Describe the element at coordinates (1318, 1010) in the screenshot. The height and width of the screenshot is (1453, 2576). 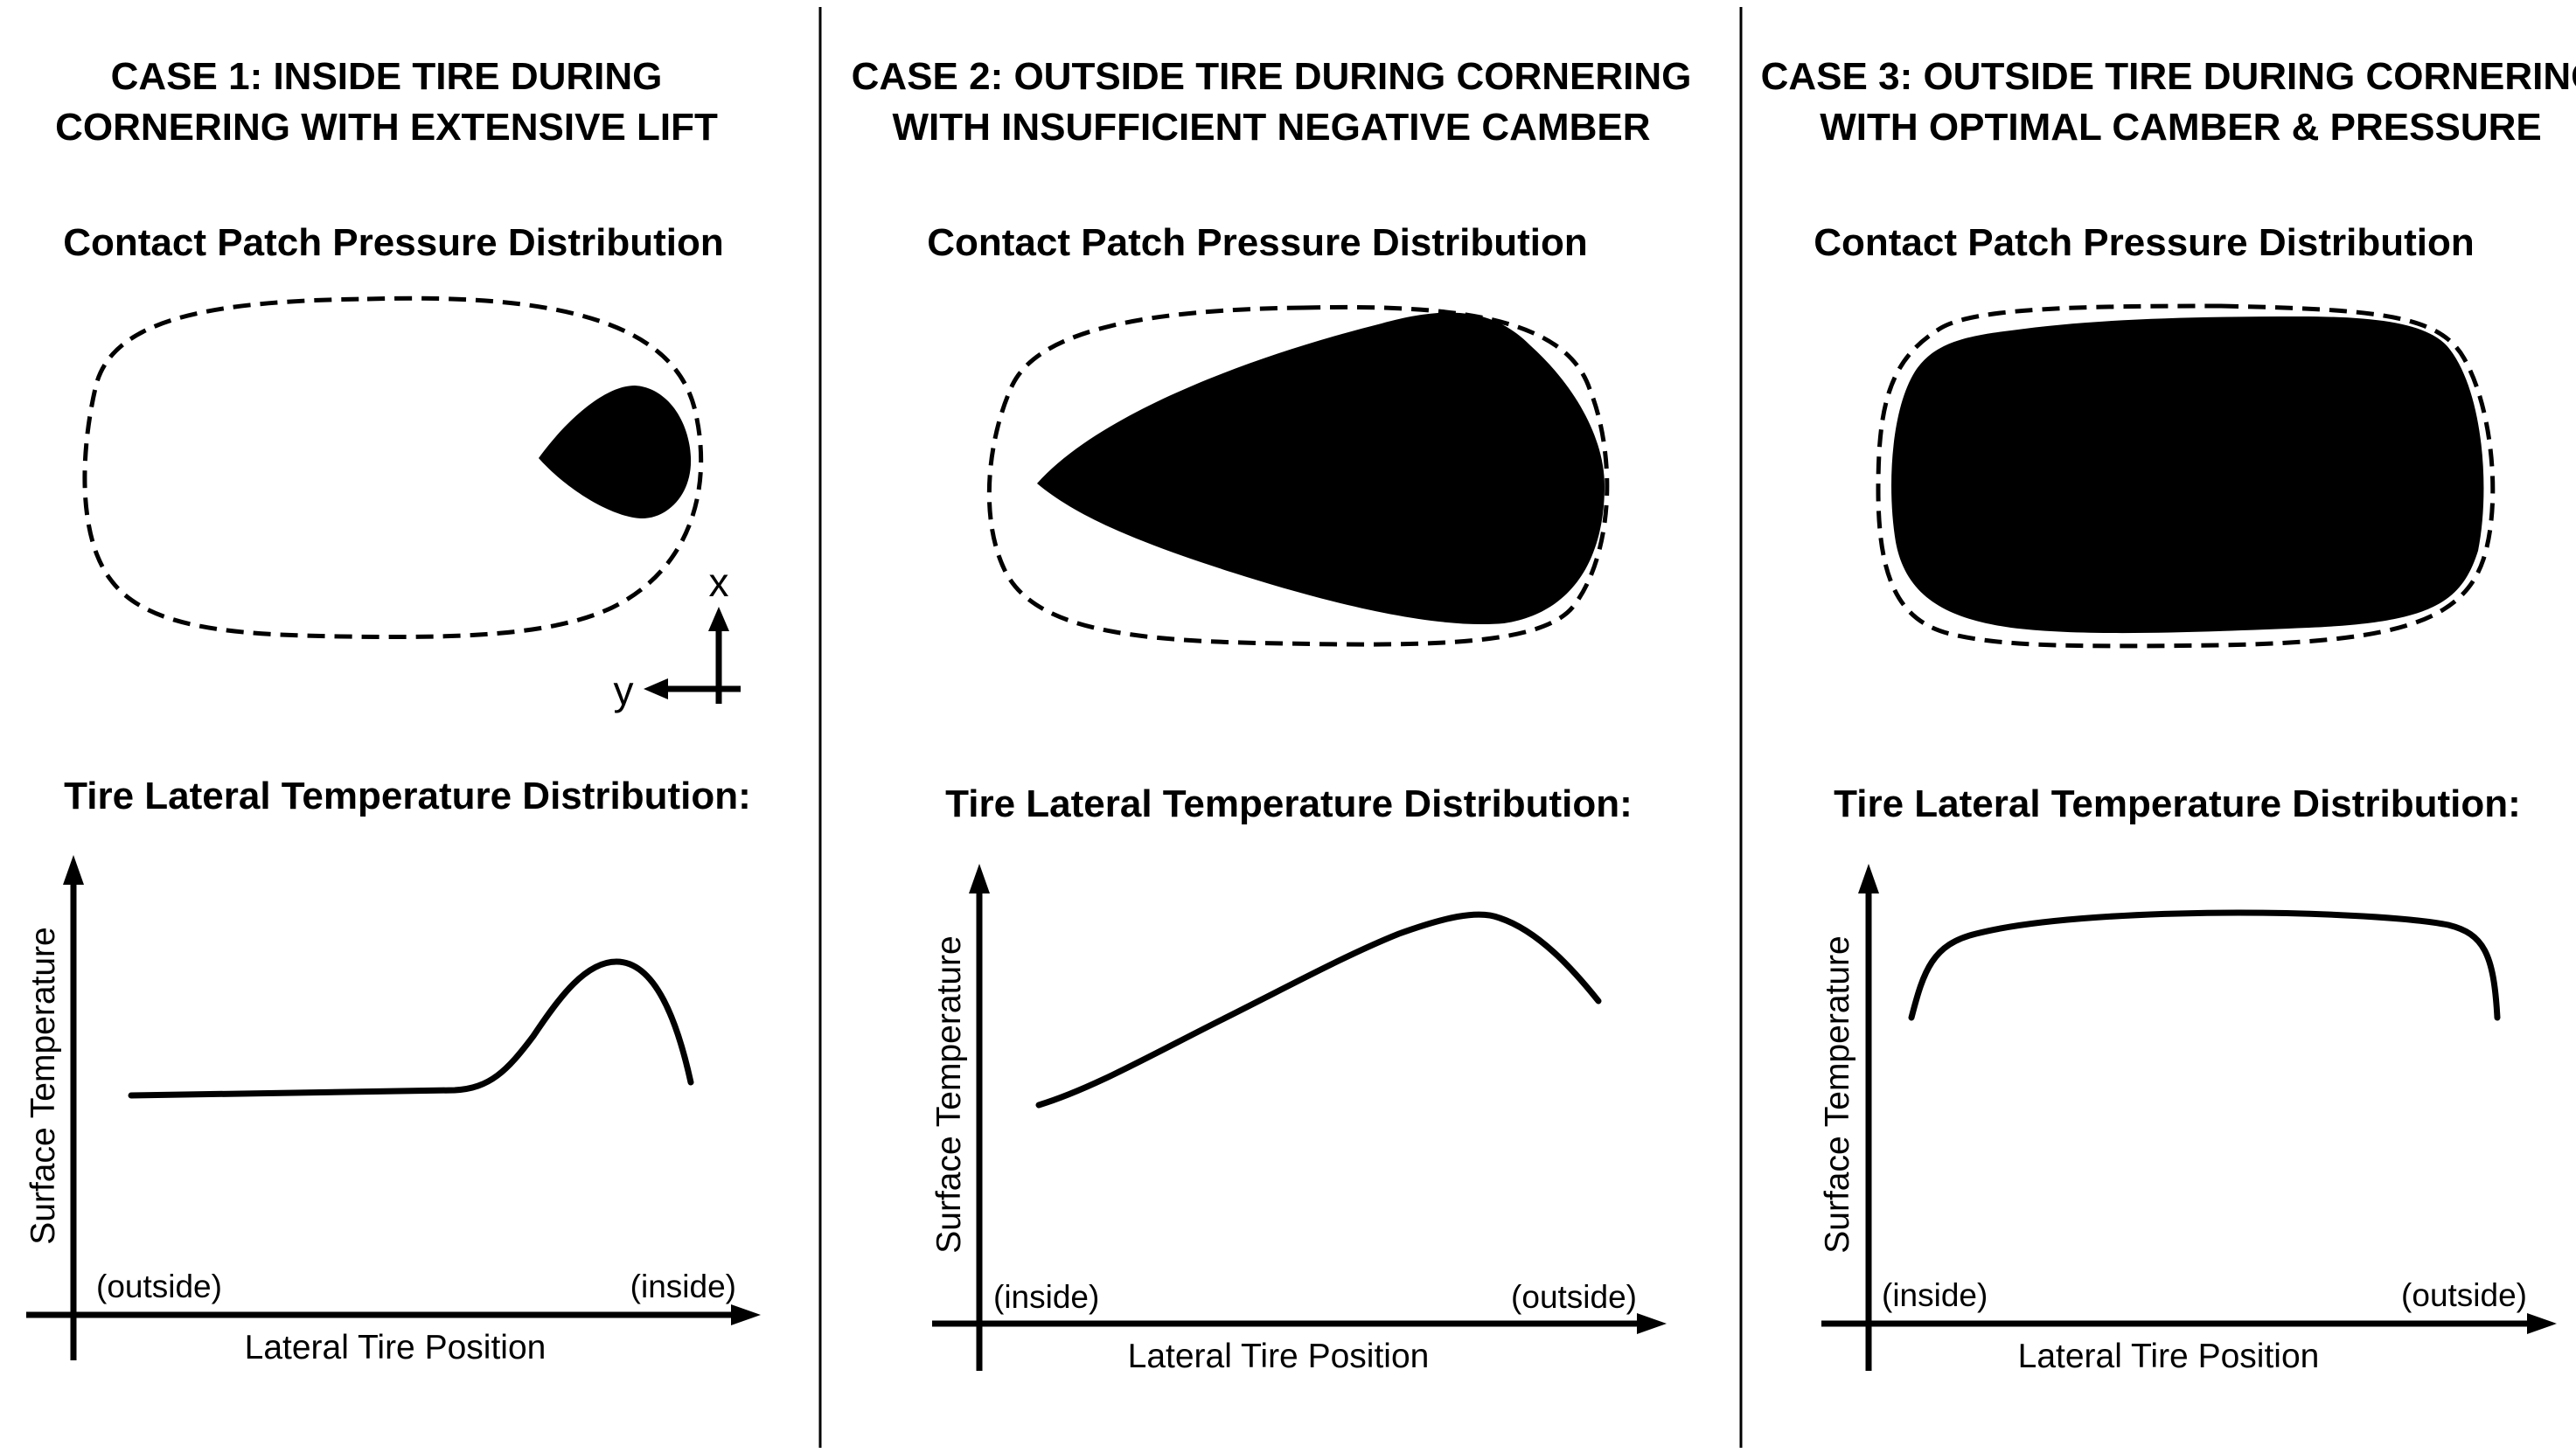
I see `case-2-temperature-curve` at that location.